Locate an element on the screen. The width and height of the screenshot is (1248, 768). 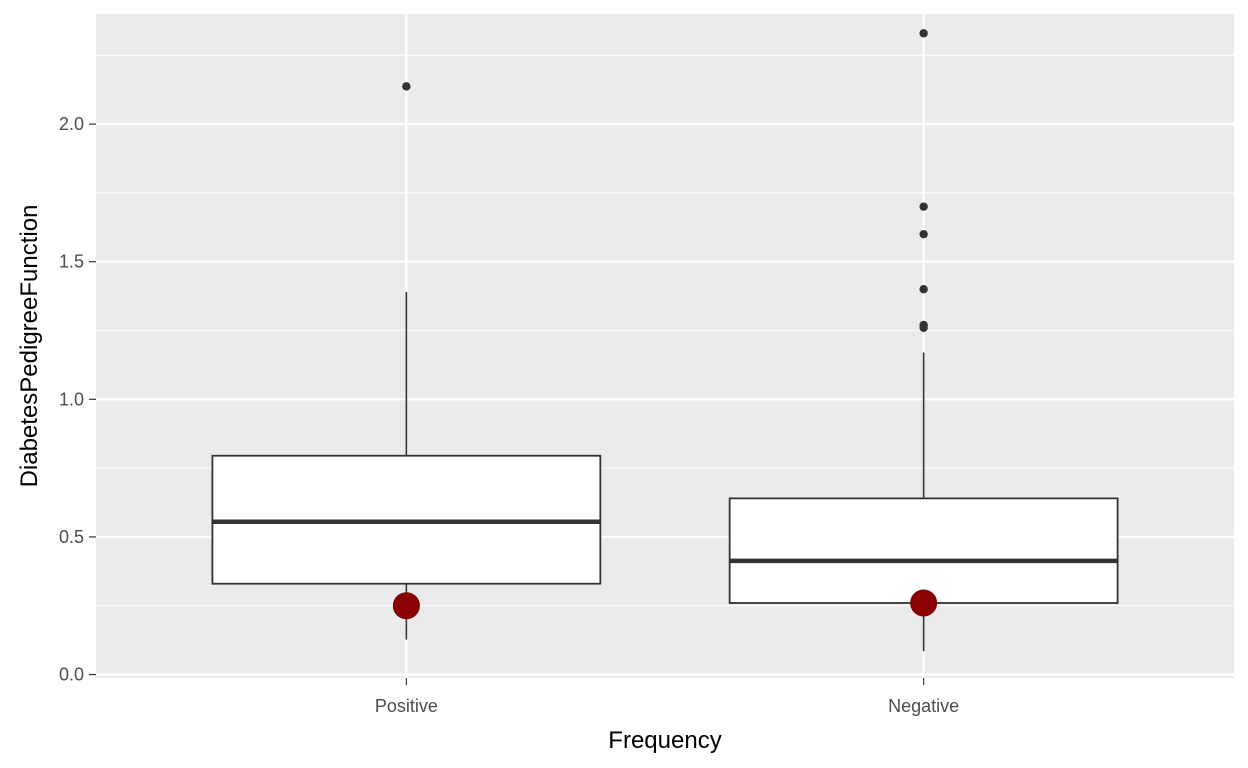
y-tick-label: 1.0 is located at coordinates (71, 399).